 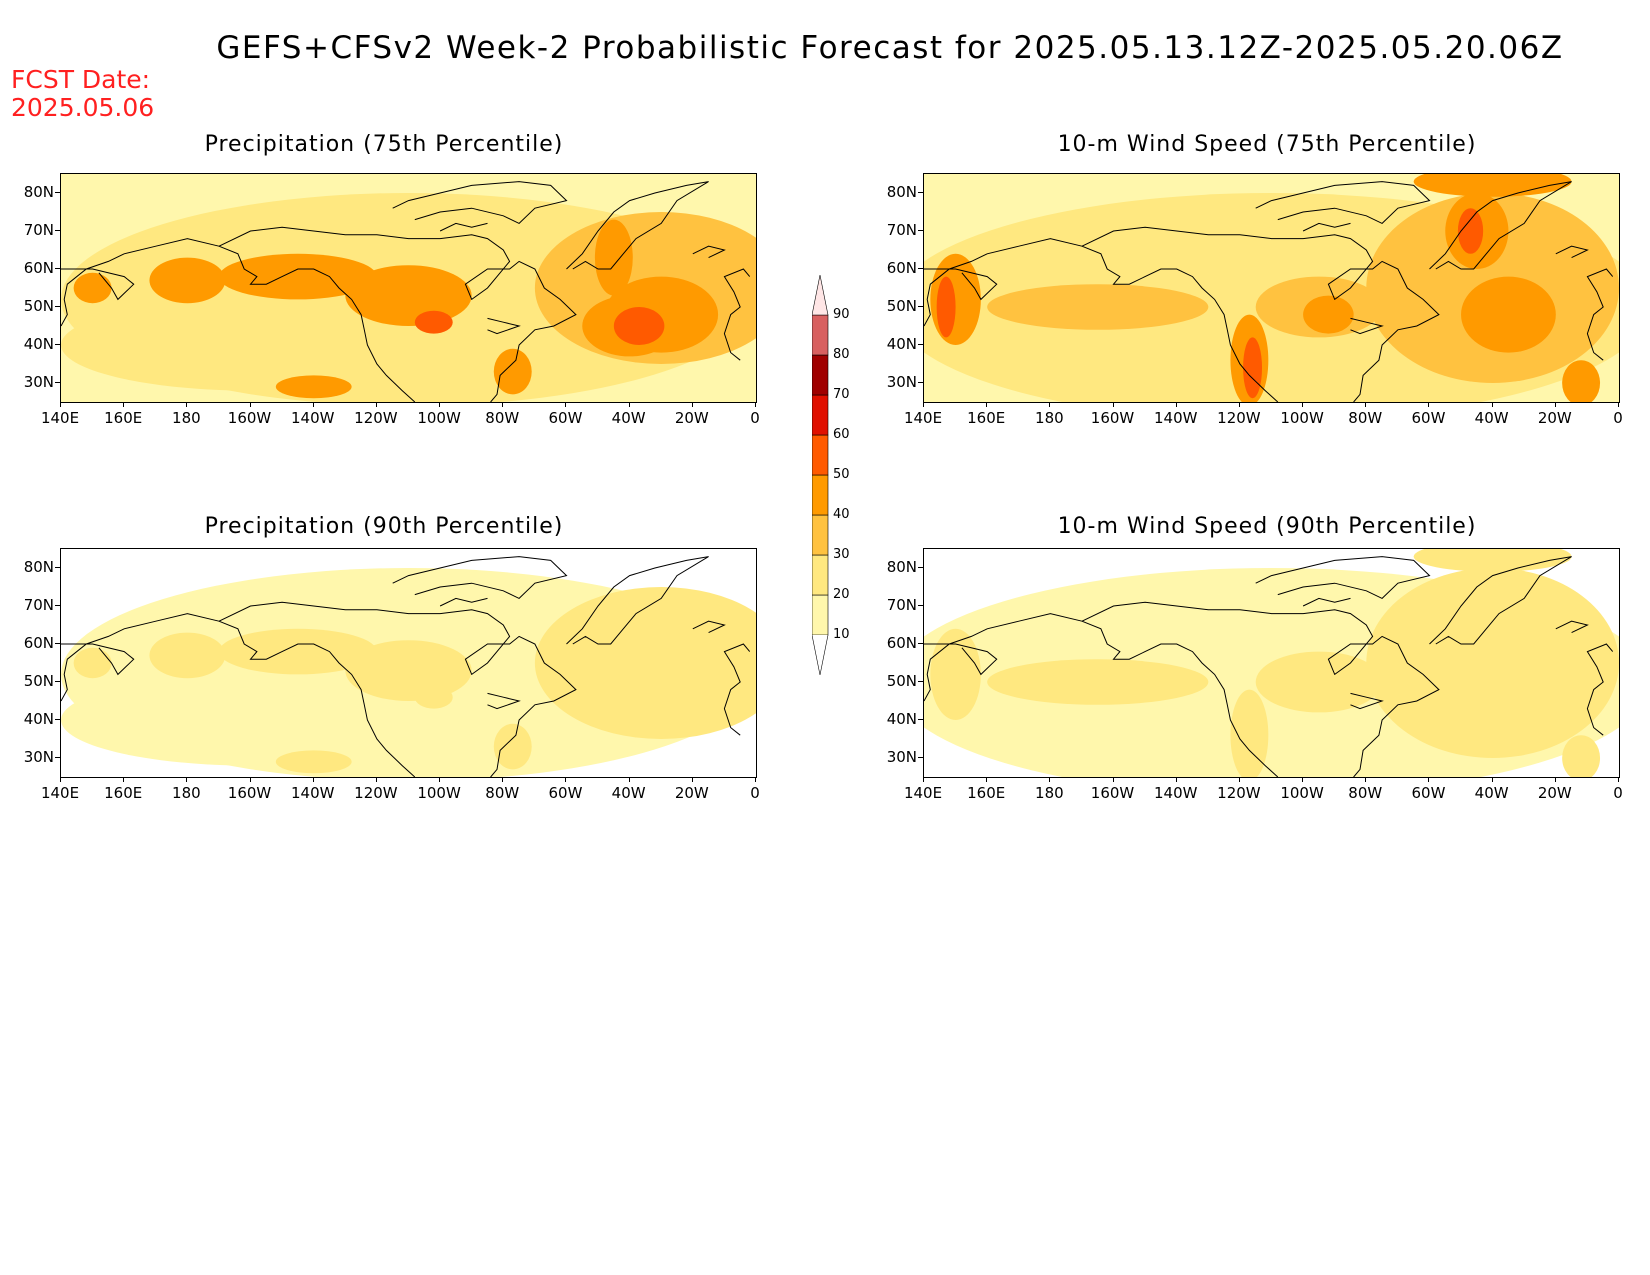 What do you see at coordinates (841, 314) in the screenshot?
I see `colorbar-level-label: 90` at bounding box center [841, 314].